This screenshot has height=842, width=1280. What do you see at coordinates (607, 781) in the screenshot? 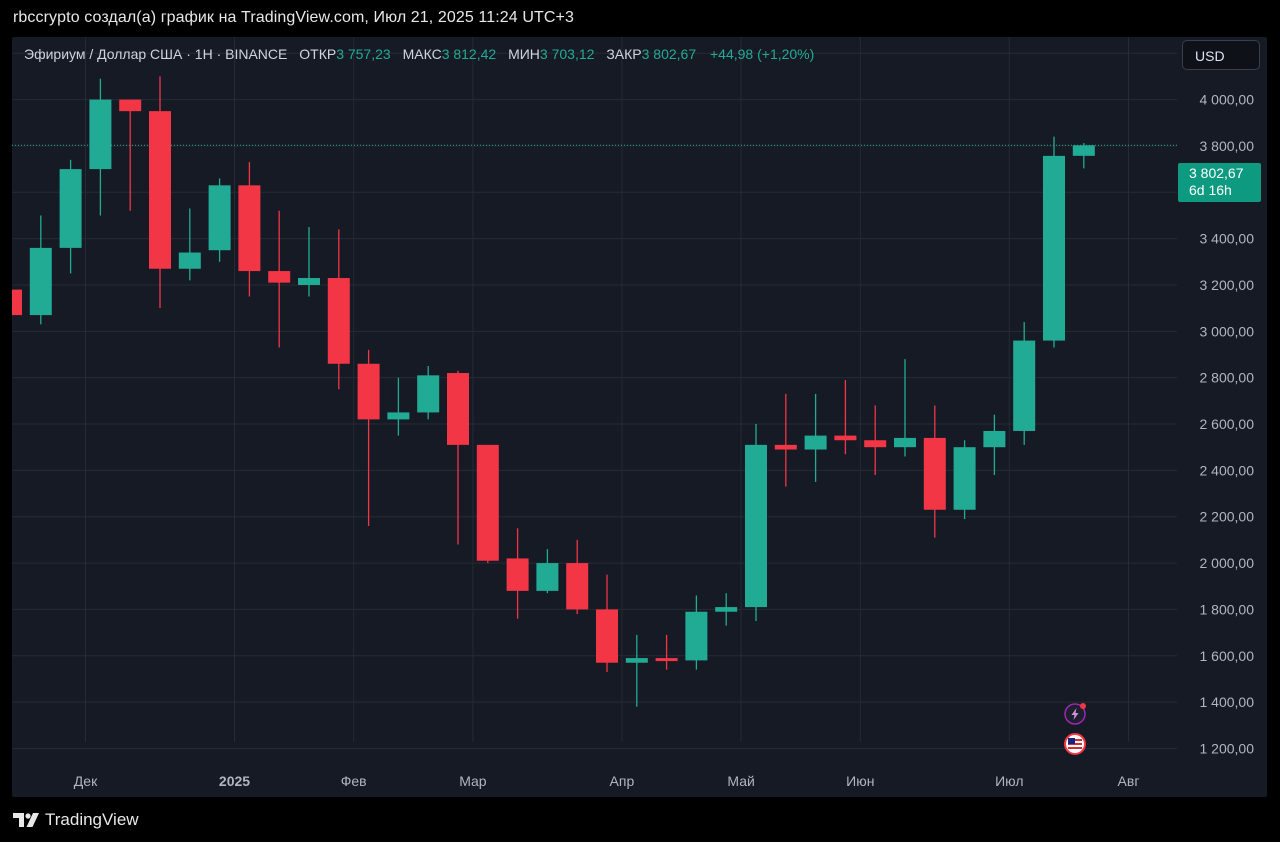
I see `time-axis: Дек 2025 Фев Мар Апр Май Июн Июл Авг` at bounding box center [607, 781].